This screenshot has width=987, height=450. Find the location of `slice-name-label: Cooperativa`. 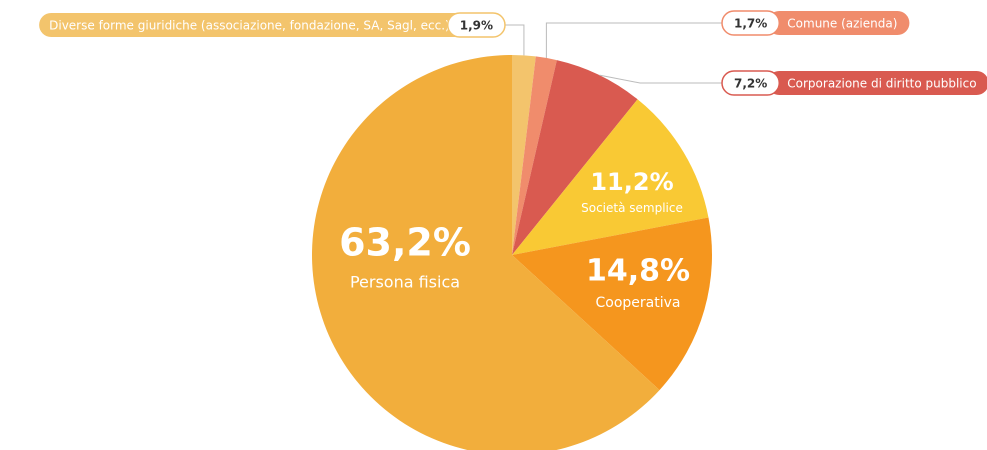

slice-name-label: Cooperativa is located at coordinates (638, 303).